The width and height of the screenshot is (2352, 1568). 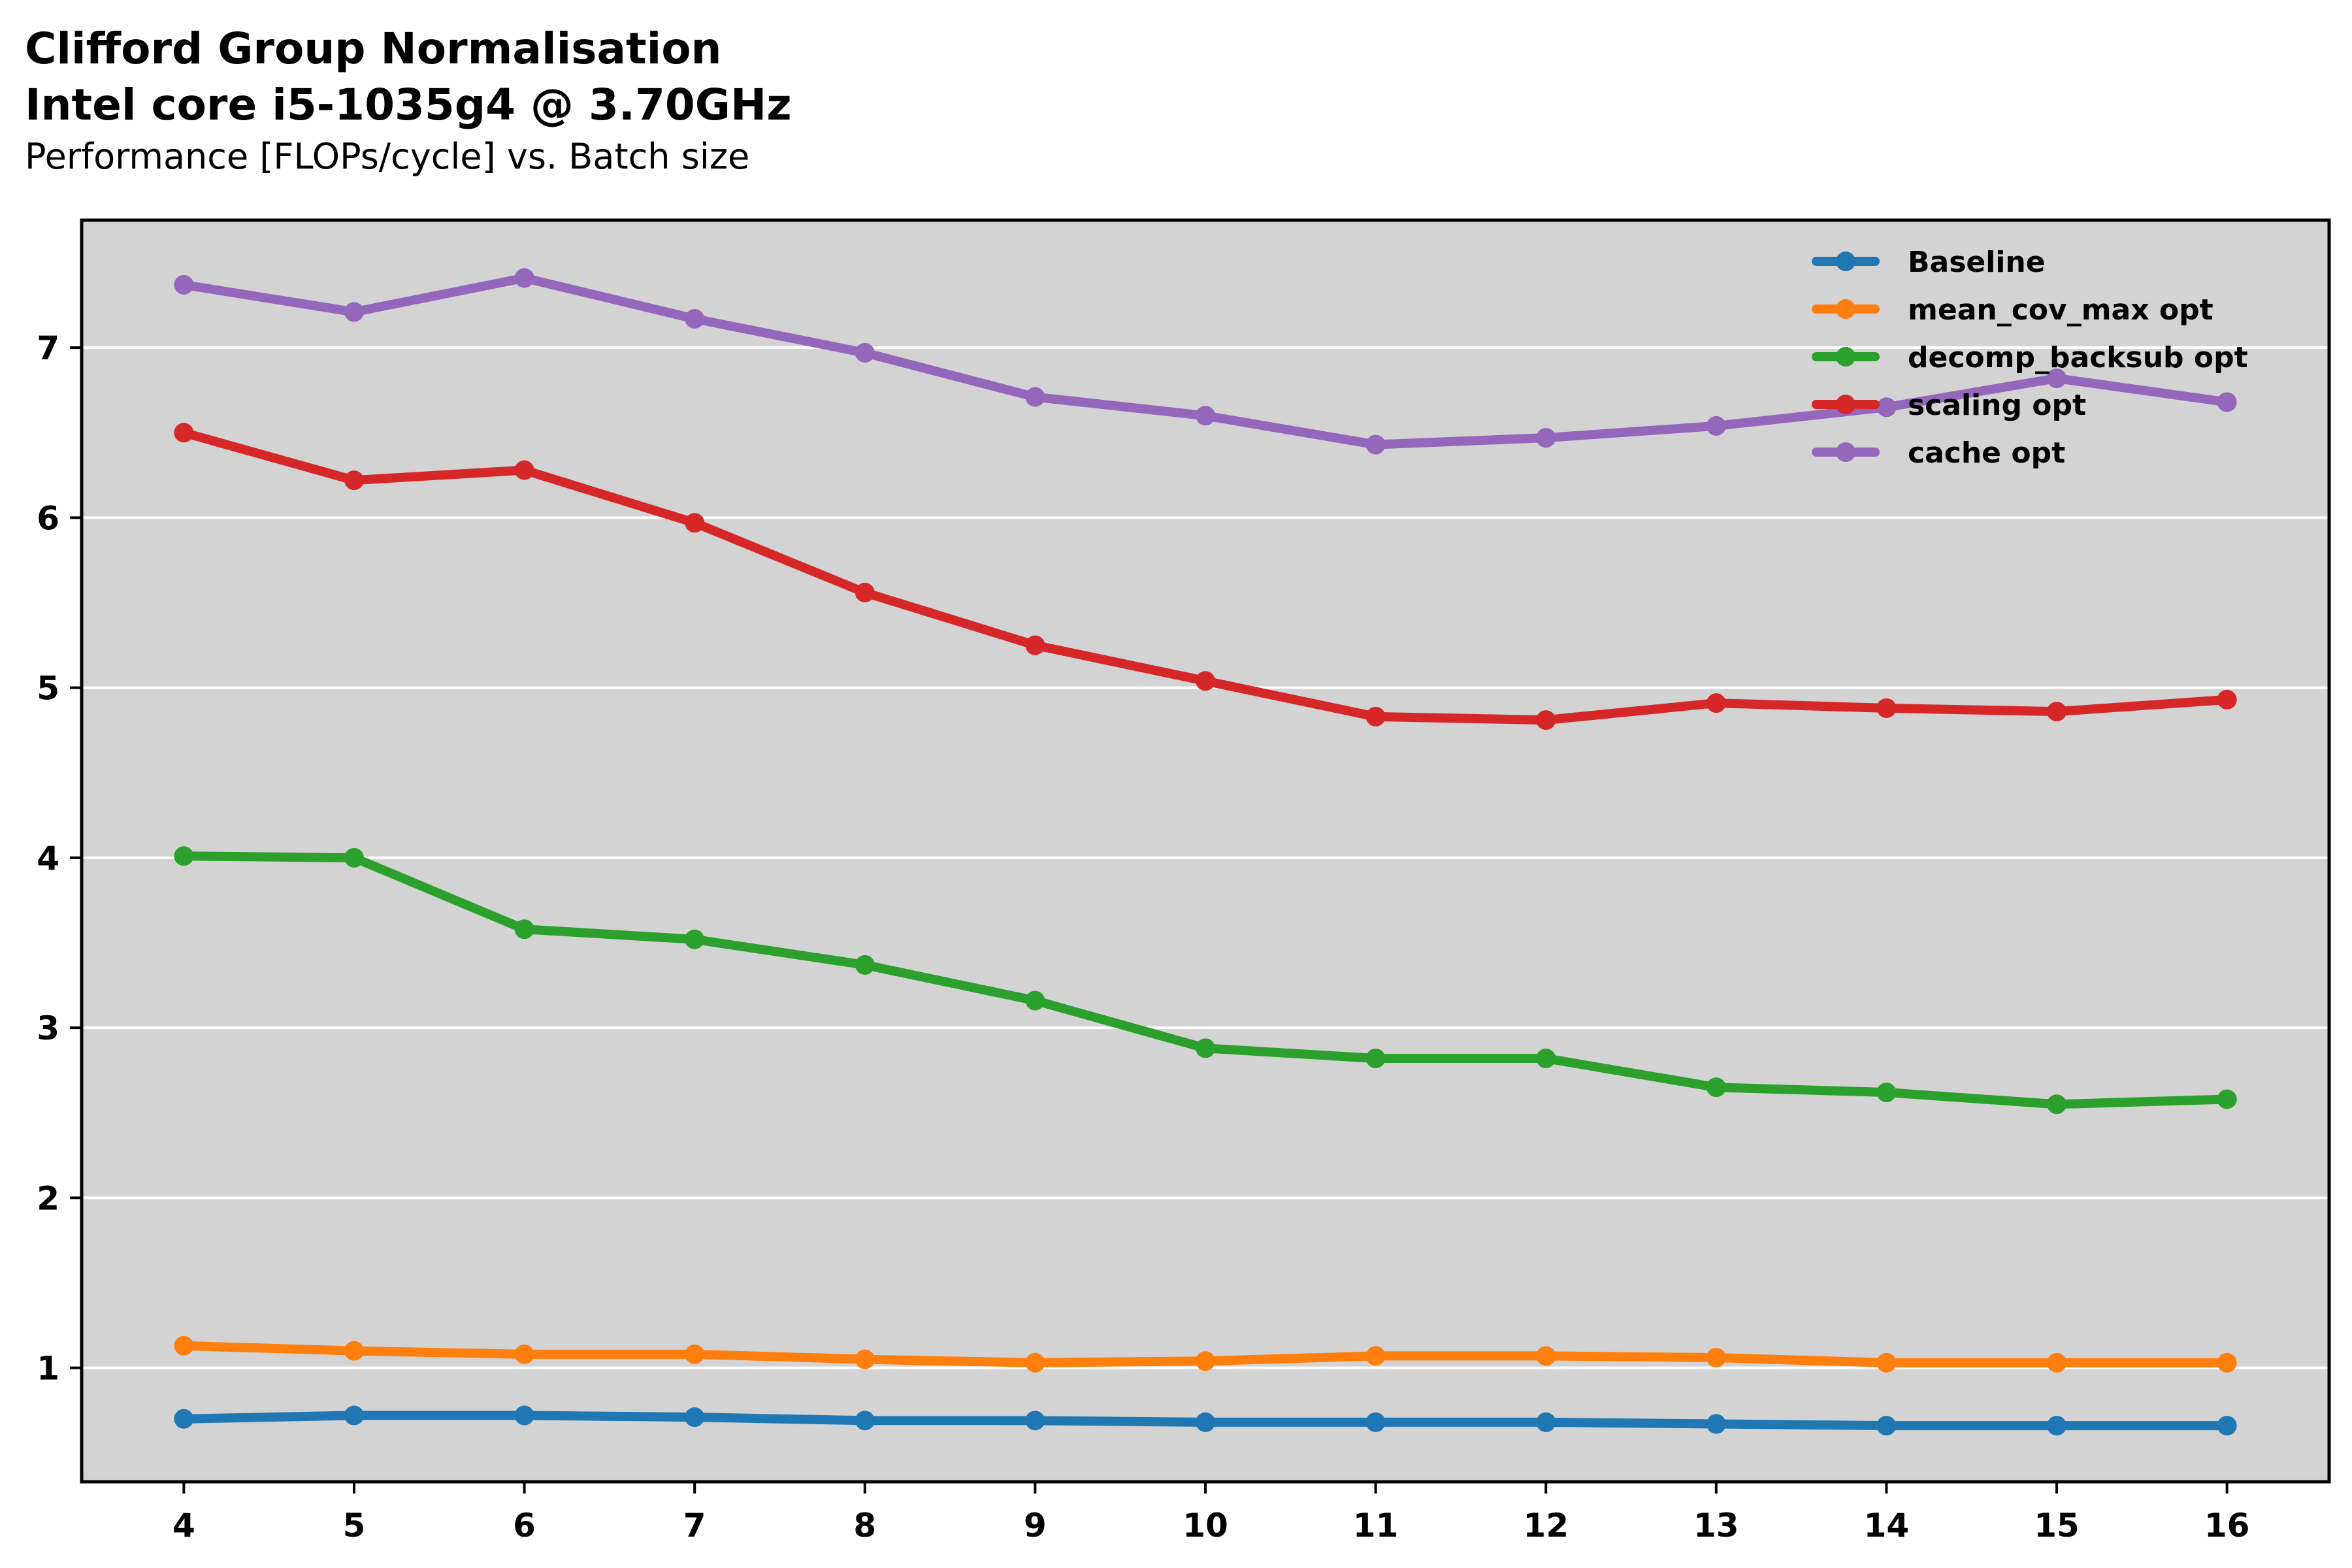 I want to click on chart-subtitle: Intel core i5-1035g4 @ 3.70GHz, so click(x=408, y=105).